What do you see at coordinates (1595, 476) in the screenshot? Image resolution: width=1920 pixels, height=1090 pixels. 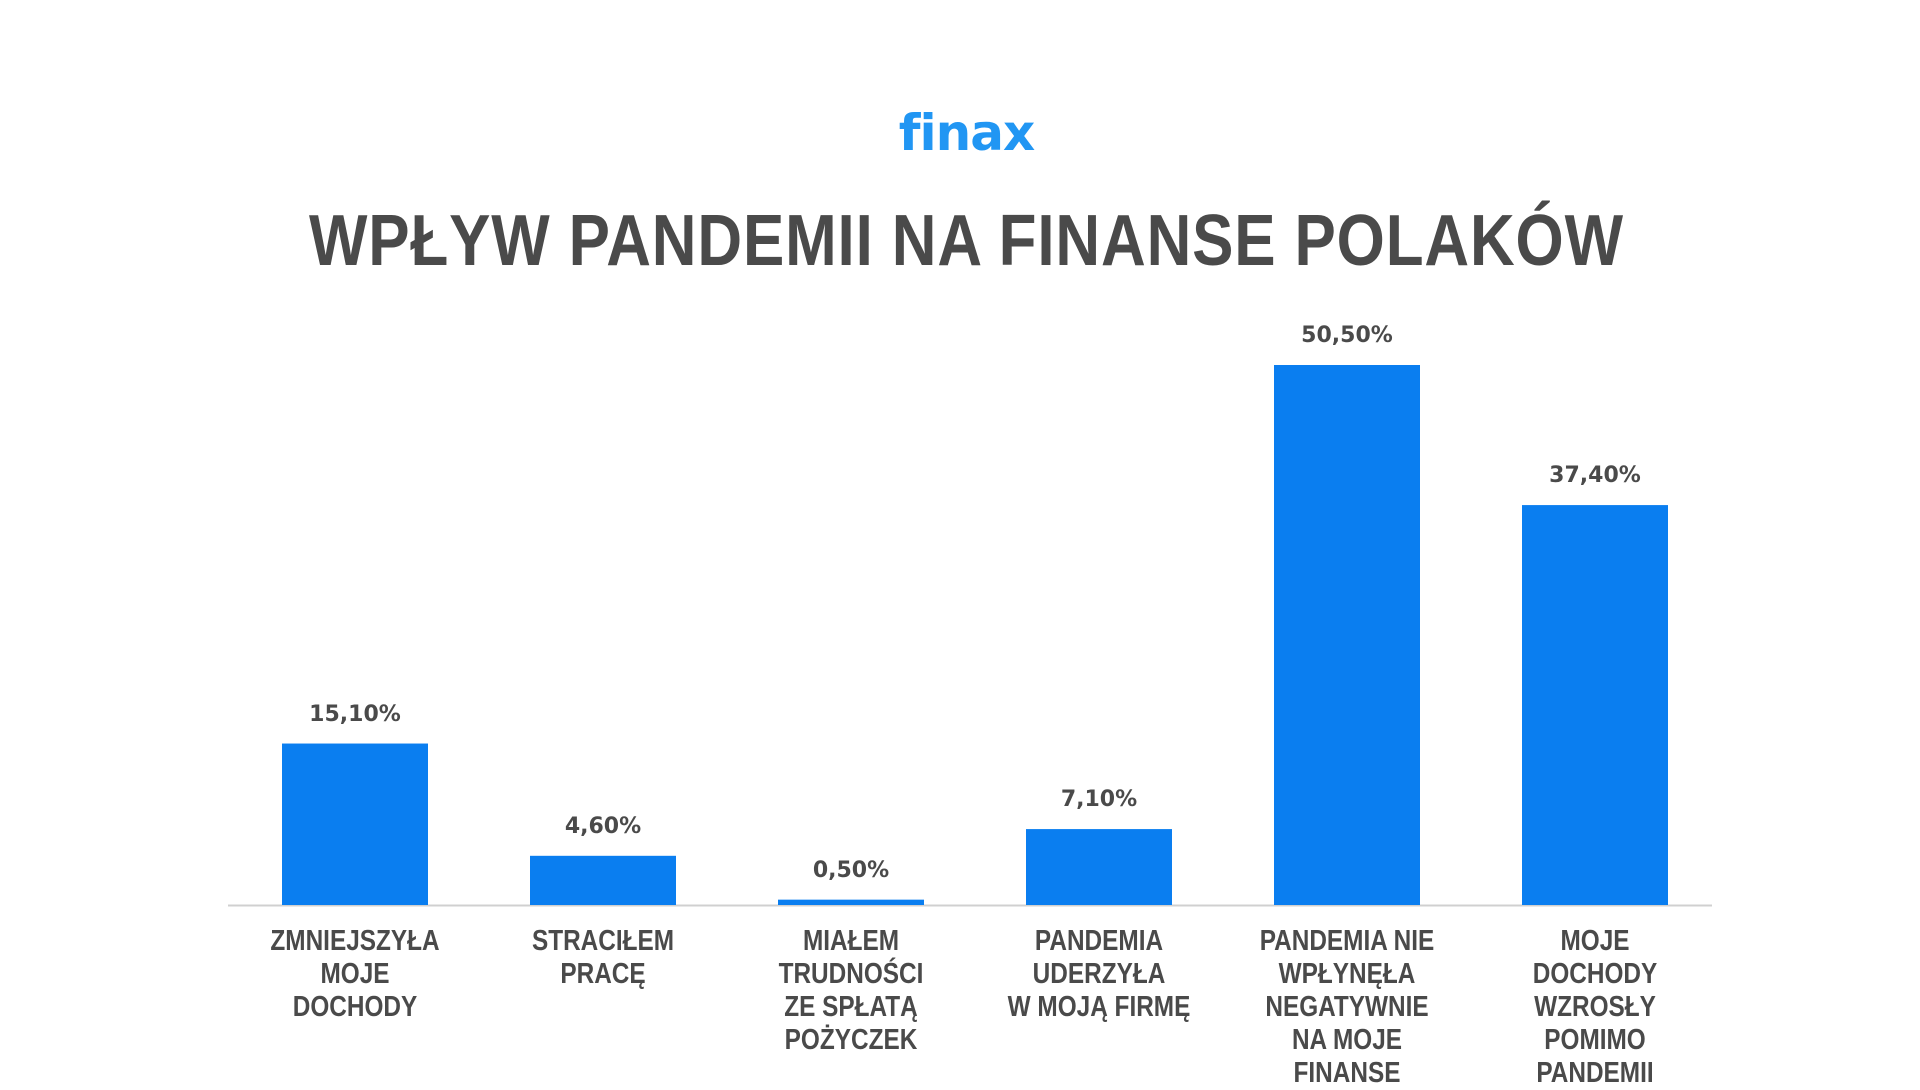 I see `data-label: 37,40%` at bounding box center [1595, 476].